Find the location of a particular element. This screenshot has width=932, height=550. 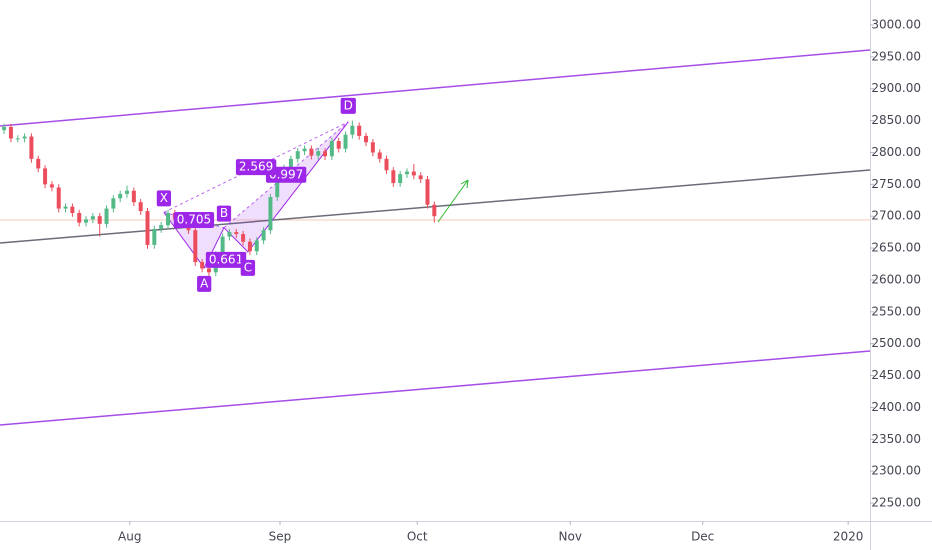

point-label: D is located at coordinates (348, 105).